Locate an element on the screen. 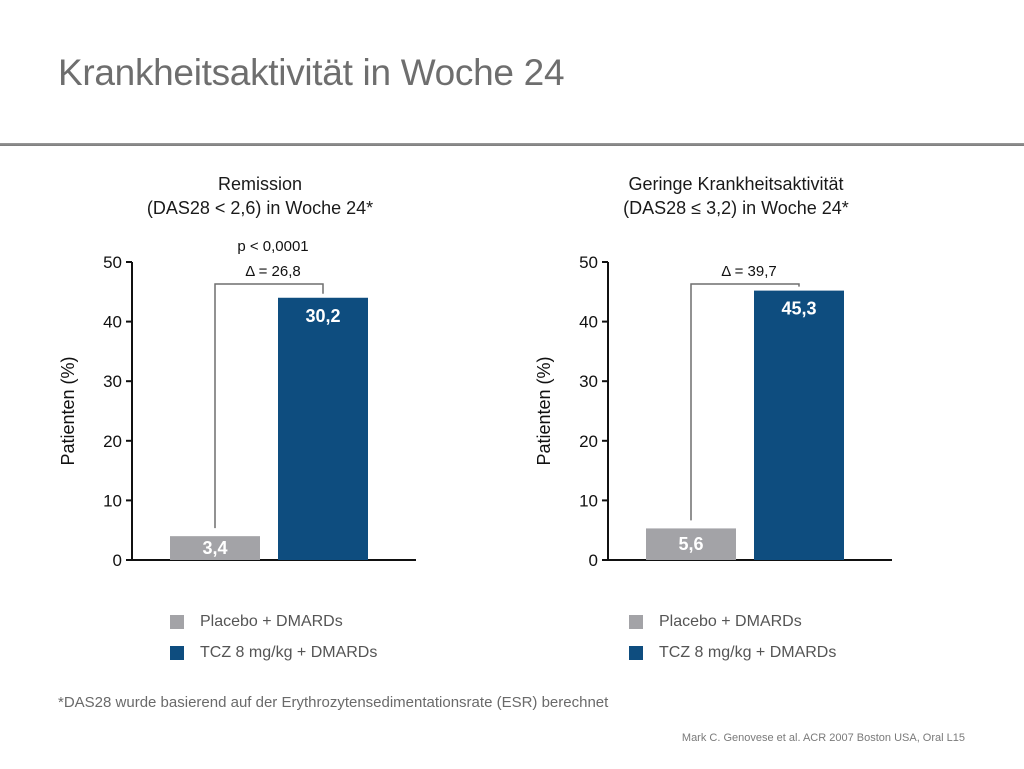 The width and height of the screenshot is (1024, 769). slide-title: Krankheitsaktivität in Woche 24 is located at coordinates (311, 72).